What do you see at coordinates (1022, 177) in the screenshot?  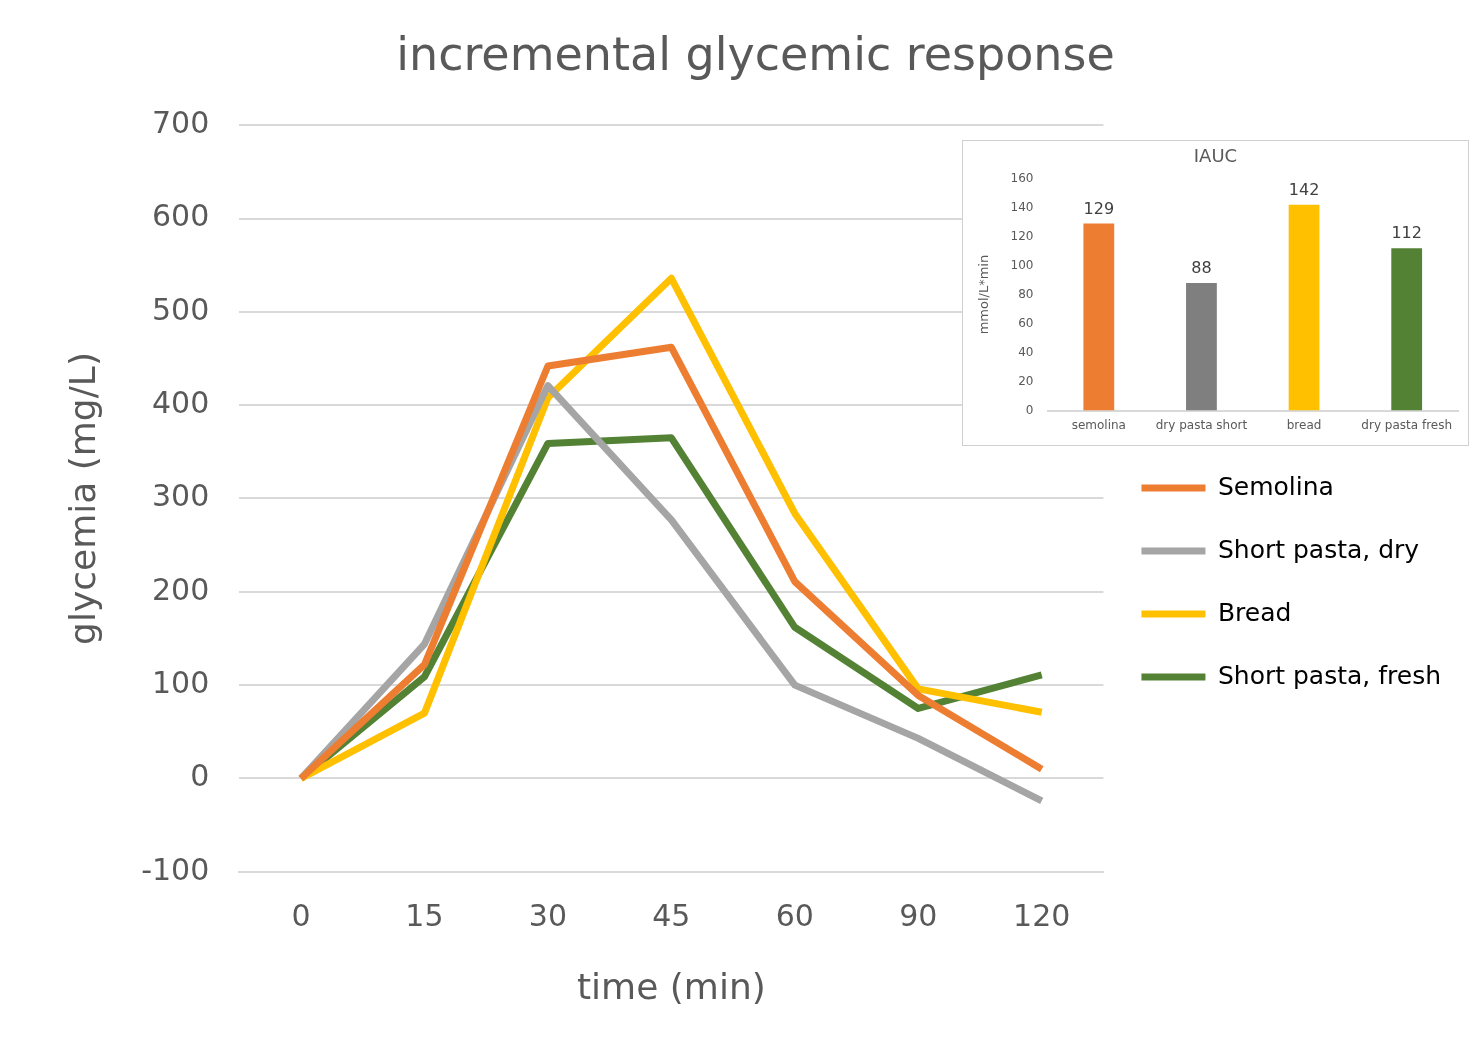 I see `y-tick-label: 160` at bounding box center [1022, 177].